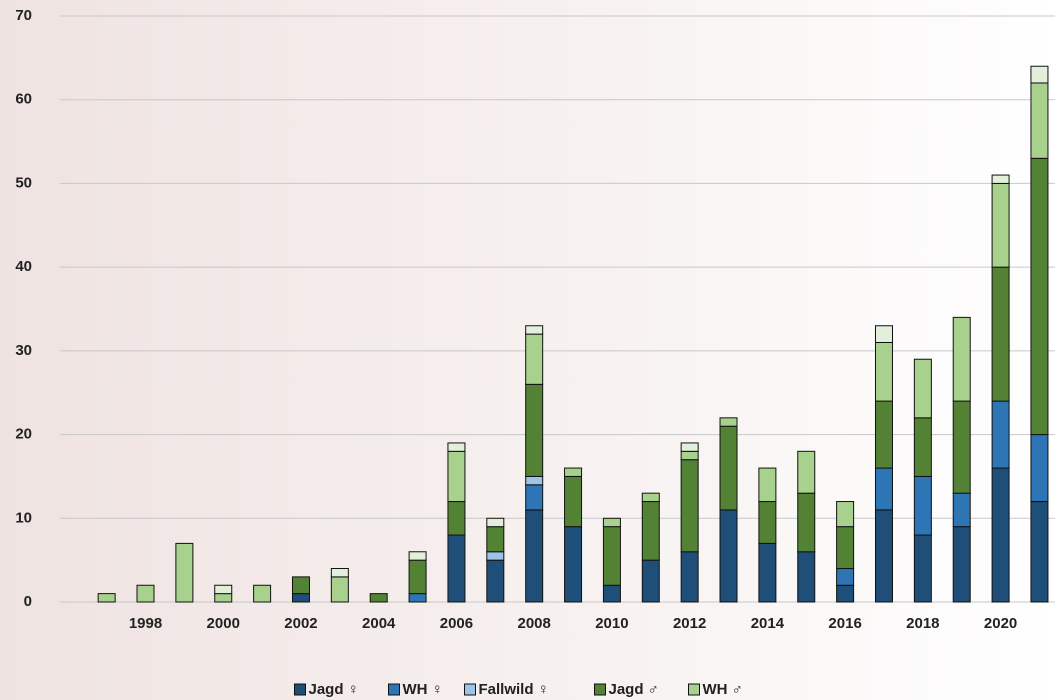  I want to click on legend-label: Fallwild ♀, so click(514, 689).